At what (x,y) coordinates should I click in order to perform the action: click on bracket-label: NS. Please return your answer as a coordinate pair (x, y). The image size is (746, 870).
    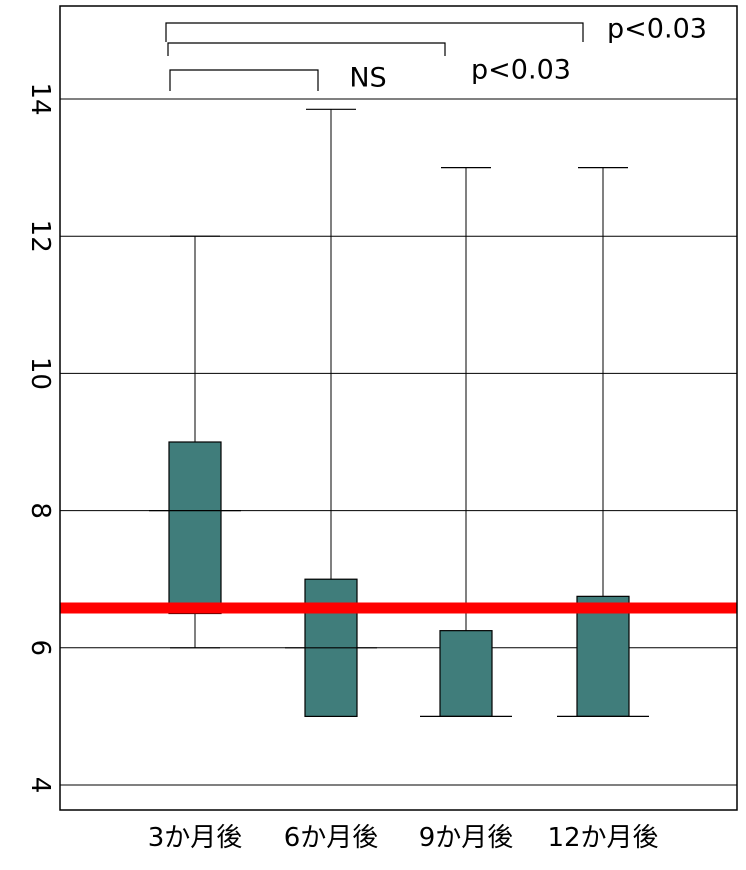
    Looking at the image, I should click on (367, 78).